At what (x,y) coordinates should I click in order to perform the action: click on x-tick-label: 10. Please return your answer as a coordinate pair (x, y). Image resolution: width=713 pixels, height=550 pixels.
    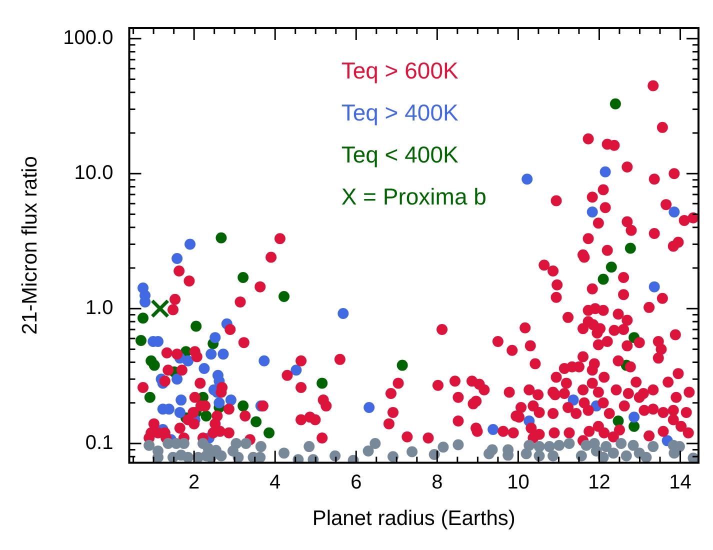
    Looking at the image, I should click on (518, 482).